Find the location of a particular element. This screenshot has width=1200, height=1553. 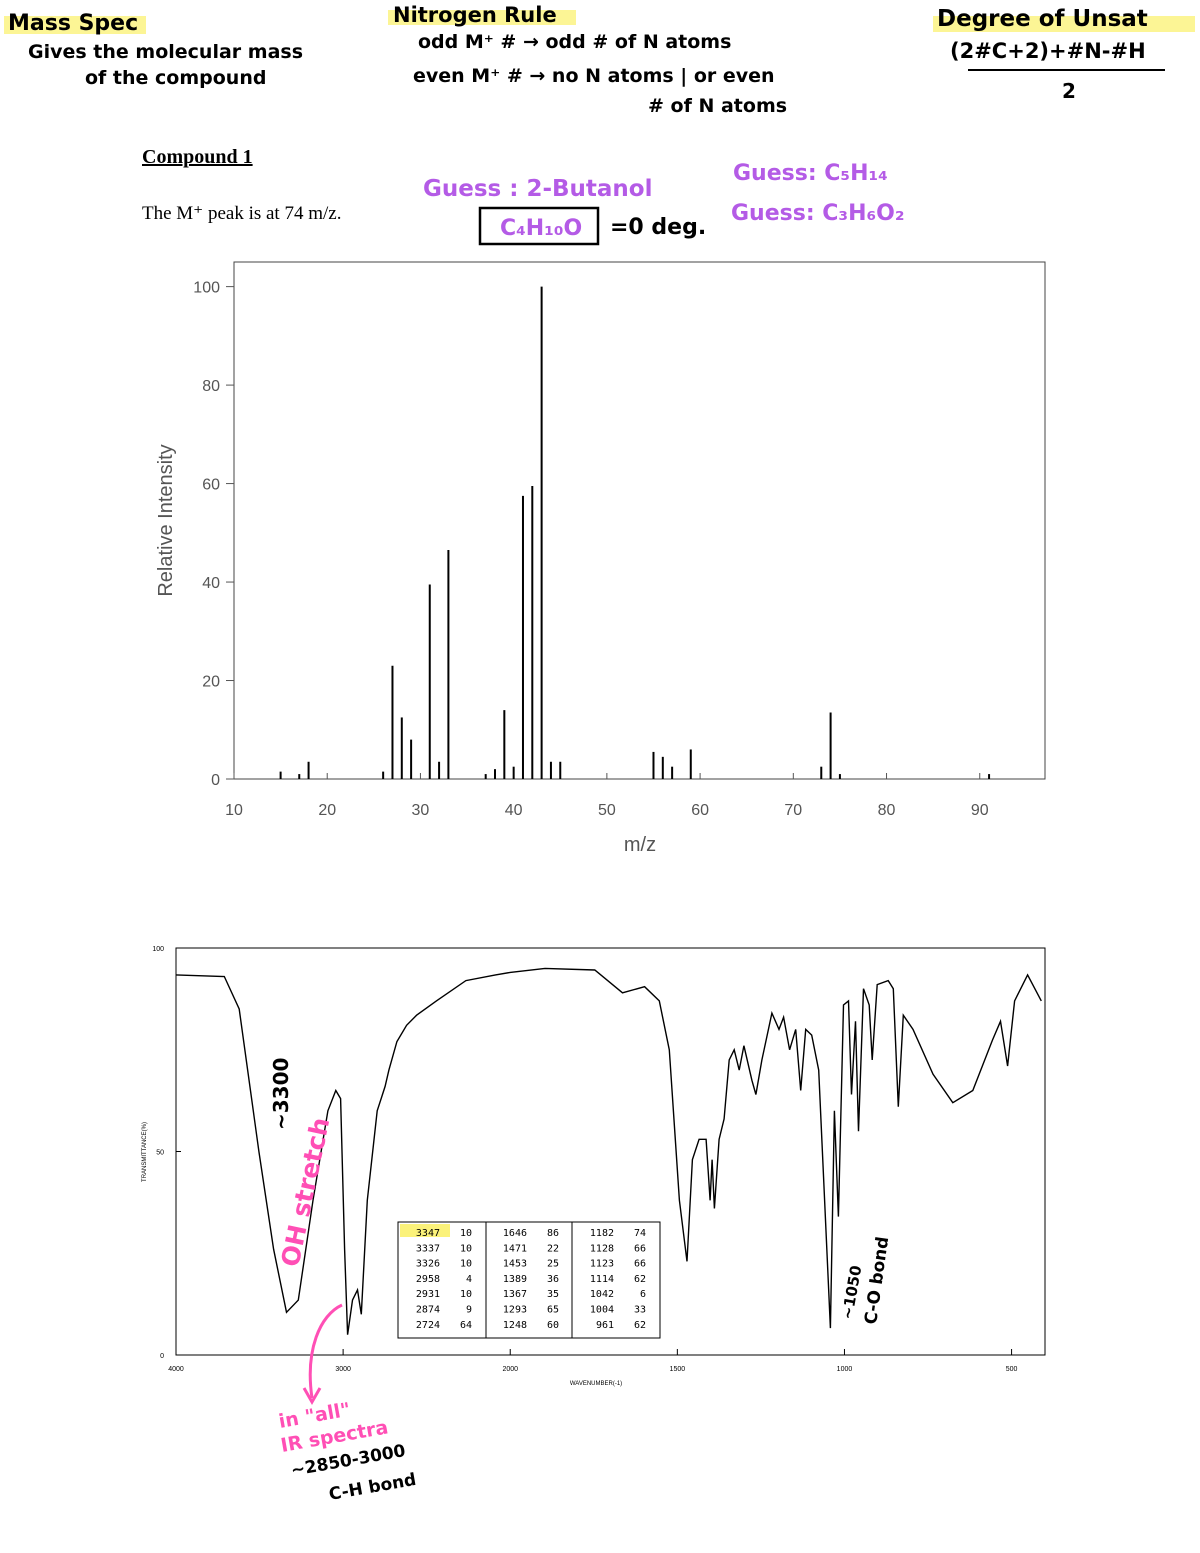

table-cell: 36 is located at coordinates (553, 1279).